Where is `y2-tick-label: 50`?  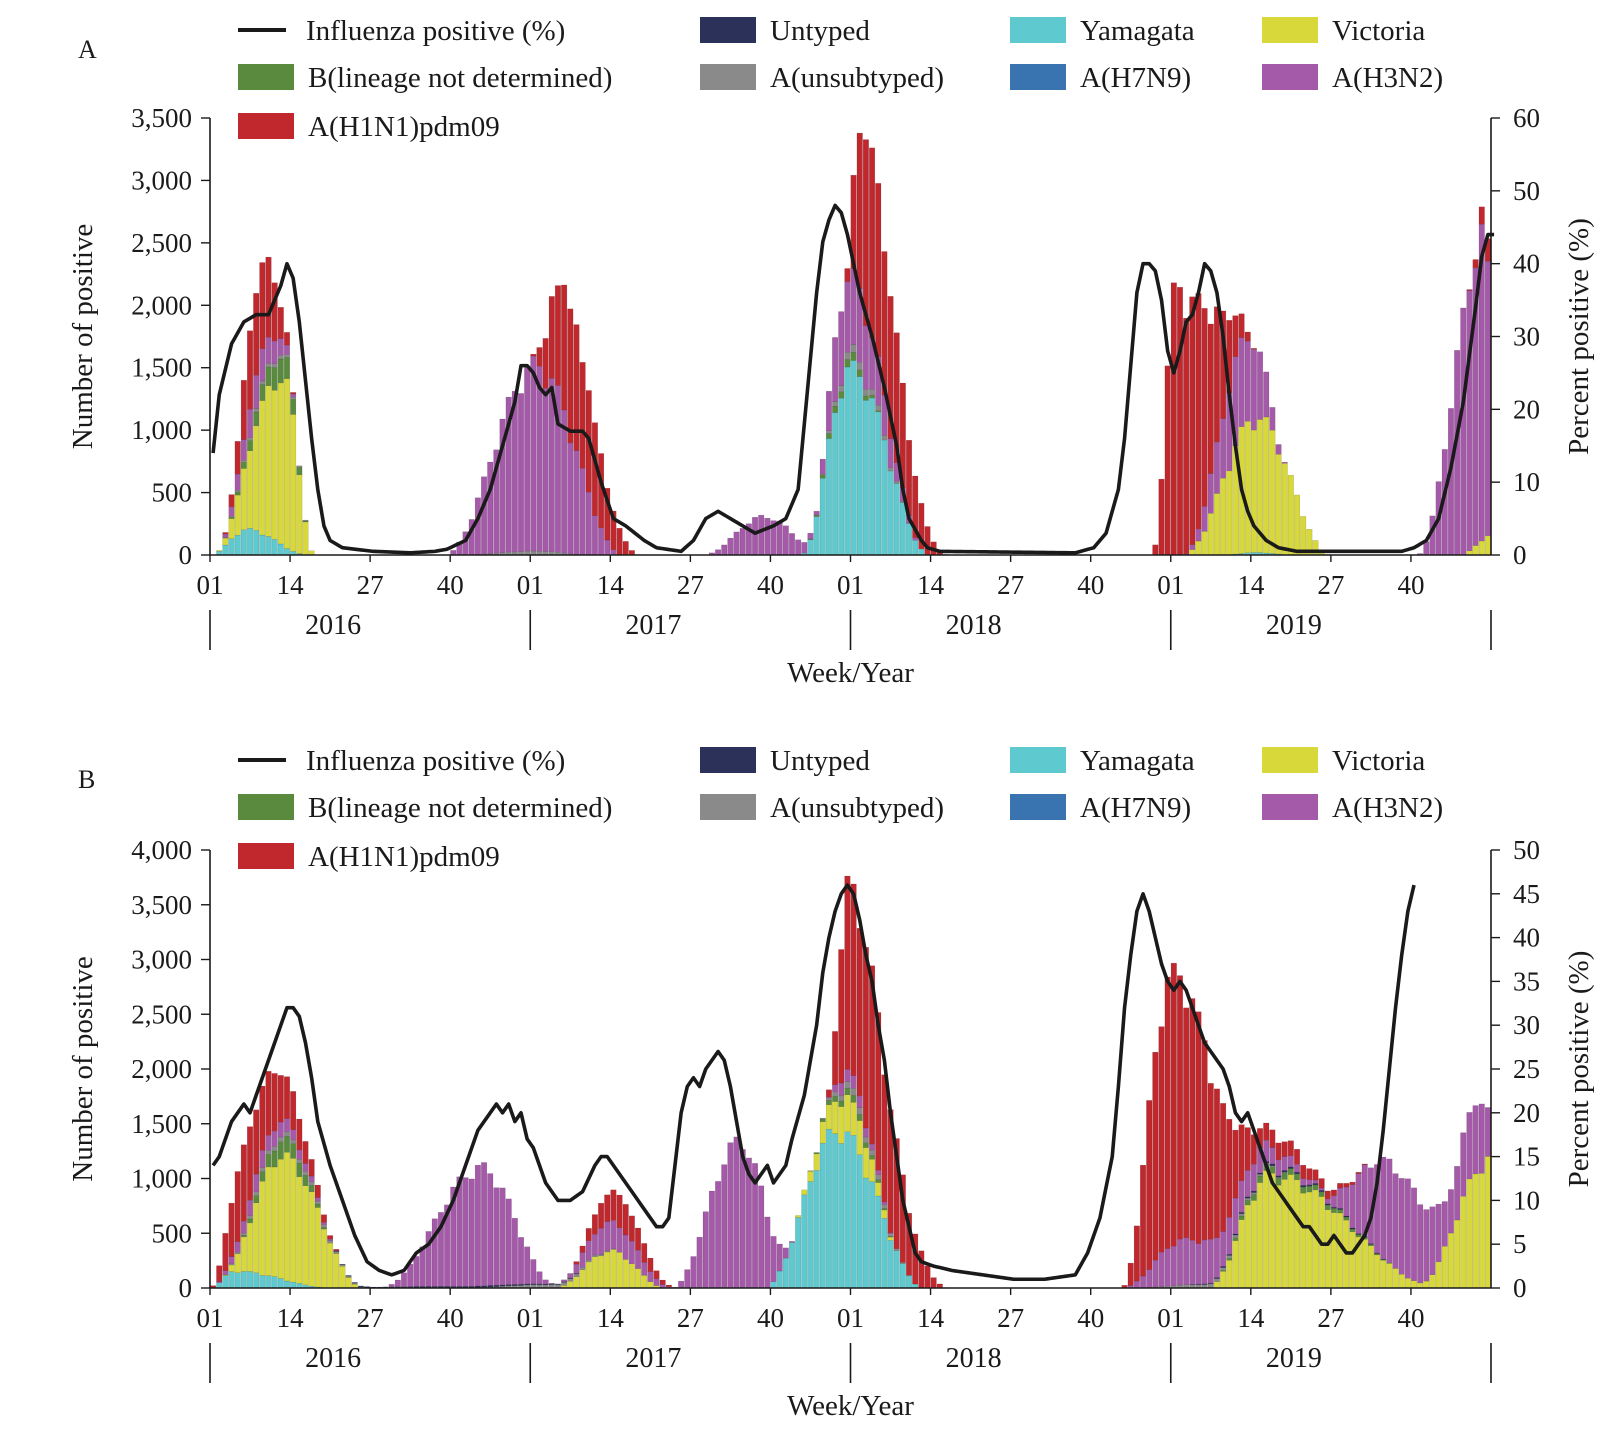 y2-tick-label: 50 is located at coordinates (1526, 850).